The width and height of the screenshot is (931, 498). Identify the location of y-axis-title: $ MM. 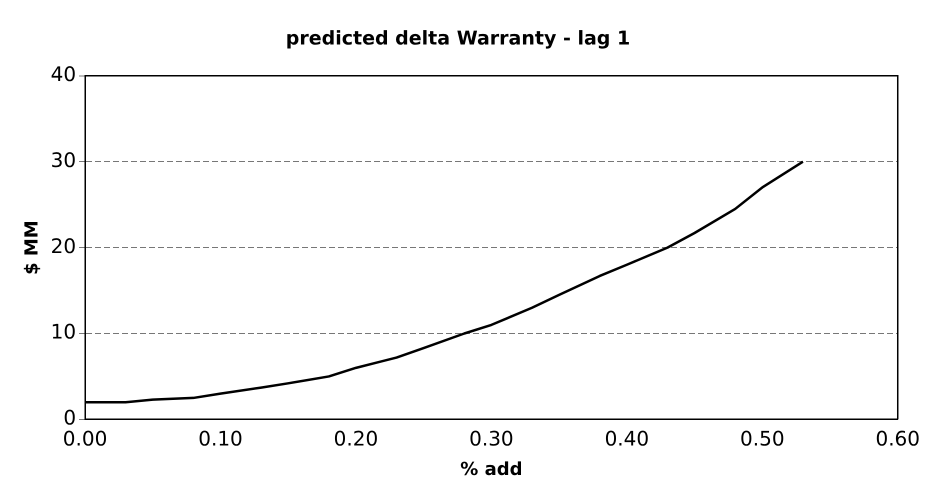
(31, 247).